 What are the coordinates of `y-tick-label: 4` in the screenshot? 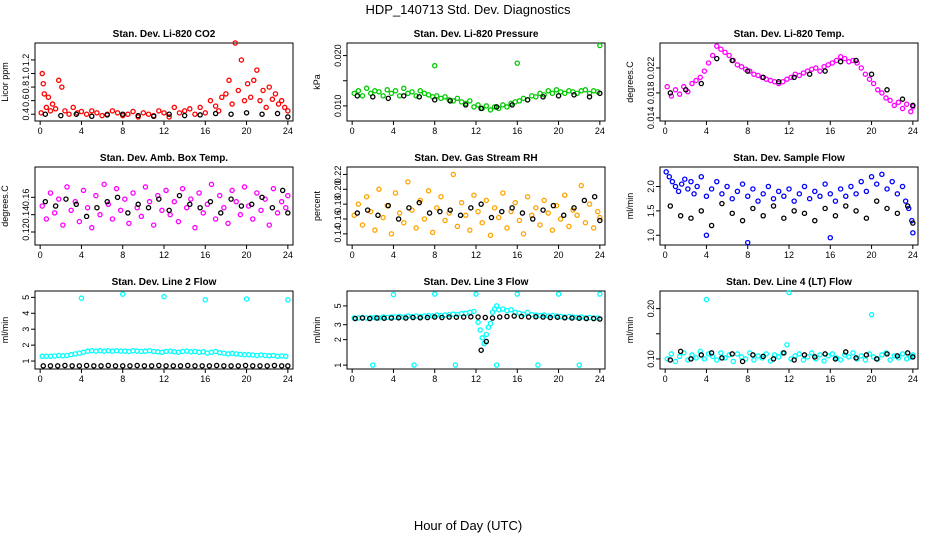 It's located at (26, 313).